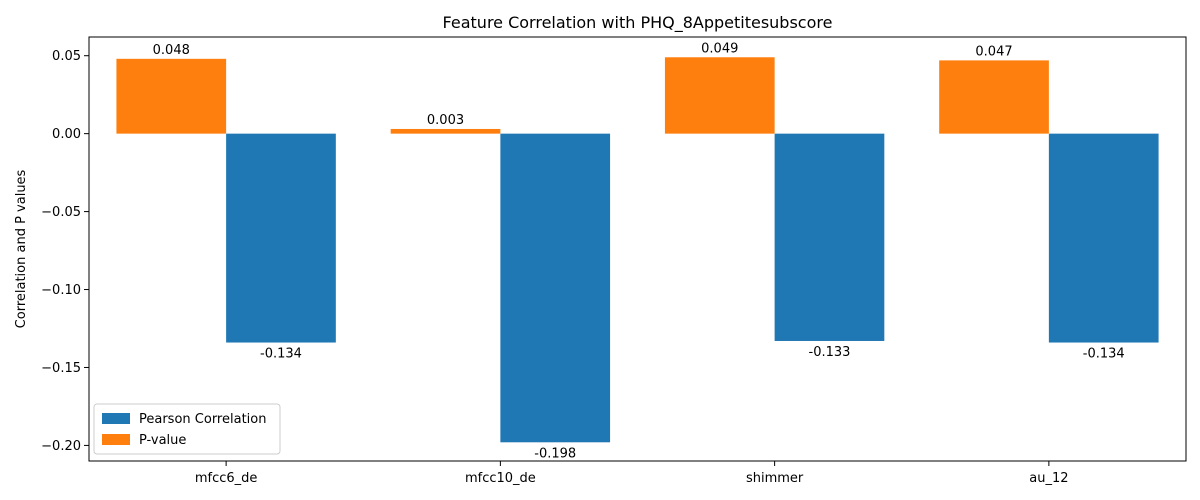 The height and width of the screenshot is (500, 1200). I want to click on y-tick-label: −0.10, so click(61, 290).